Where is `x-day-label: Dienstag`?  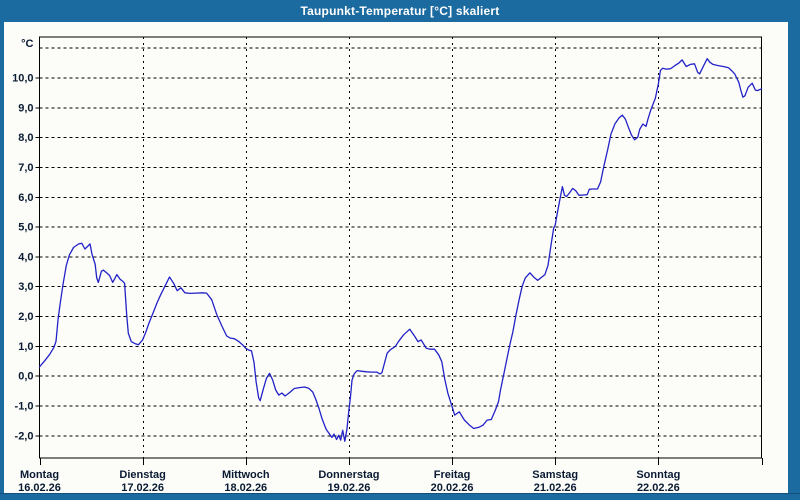
x-day-label: Dienstag is located at coordinates (142, 475).